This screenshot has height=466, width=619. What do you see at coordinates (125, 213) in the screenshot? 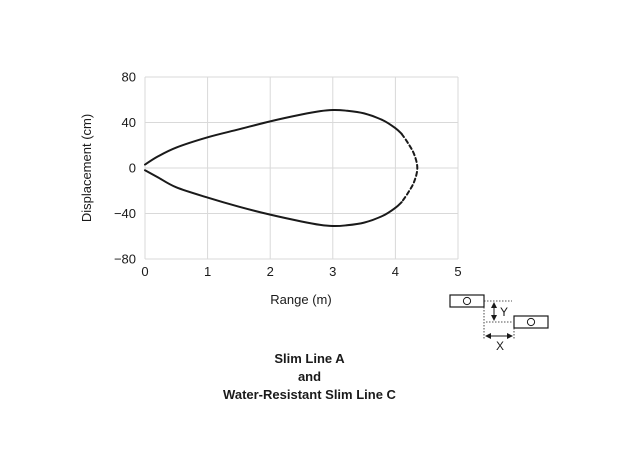
I see `y-tick-label: −40` at bounding box center [125, 213].